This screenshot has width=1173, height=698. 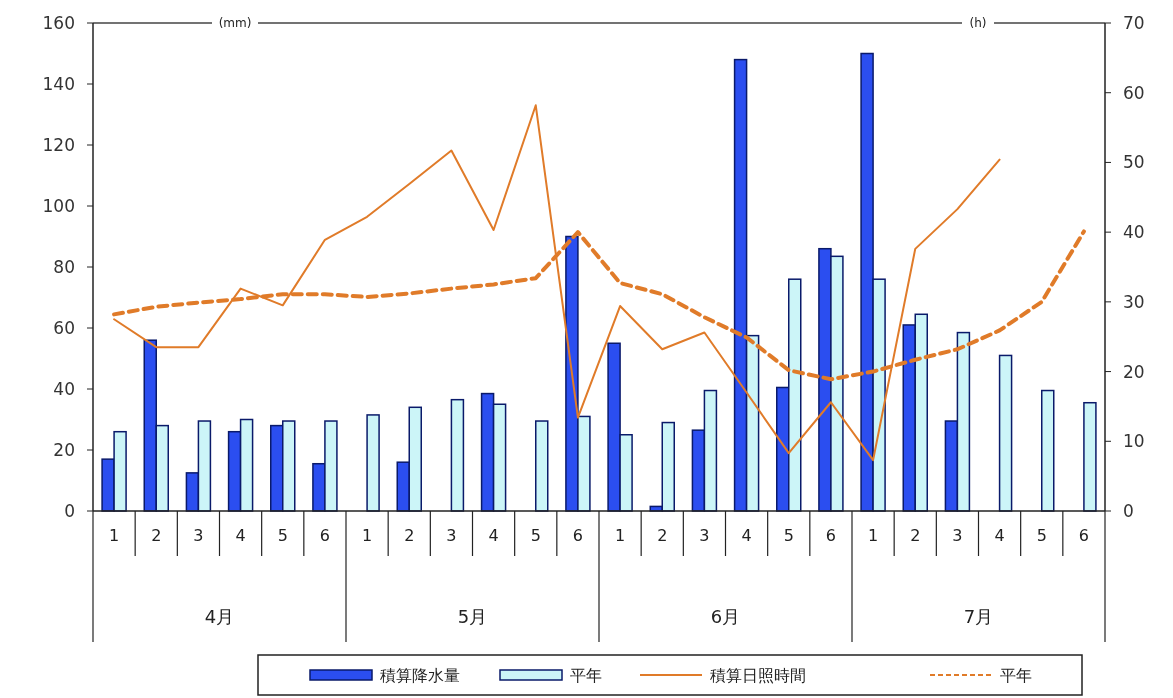 What do you see at coordinates (1134, 301) in the screenshot?
I see `y2-tick-label: 30` at bounding box center [1134, 301].